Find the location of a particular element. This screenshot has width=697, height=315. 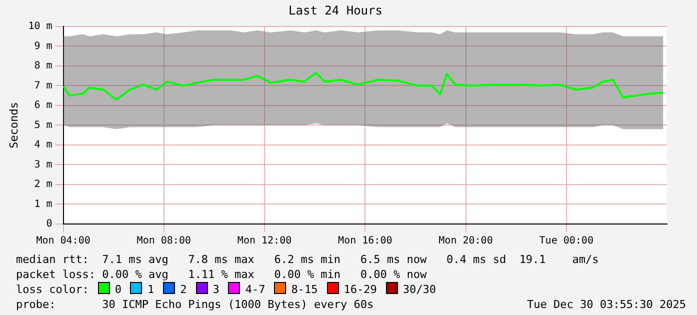

y-tick-label: 4 m is located at coordinates (43, 145).